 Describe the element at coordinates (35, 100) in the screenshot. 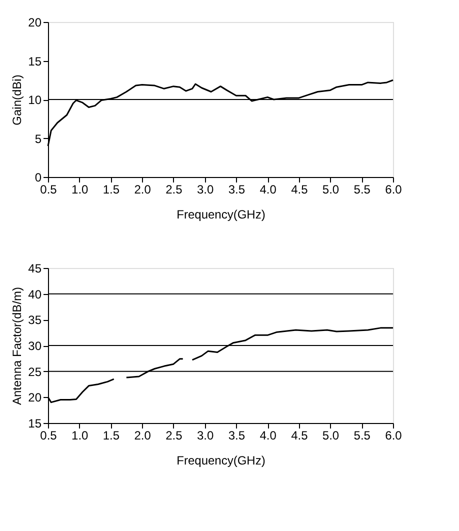

I see `y-tick-label: 10` at that location.